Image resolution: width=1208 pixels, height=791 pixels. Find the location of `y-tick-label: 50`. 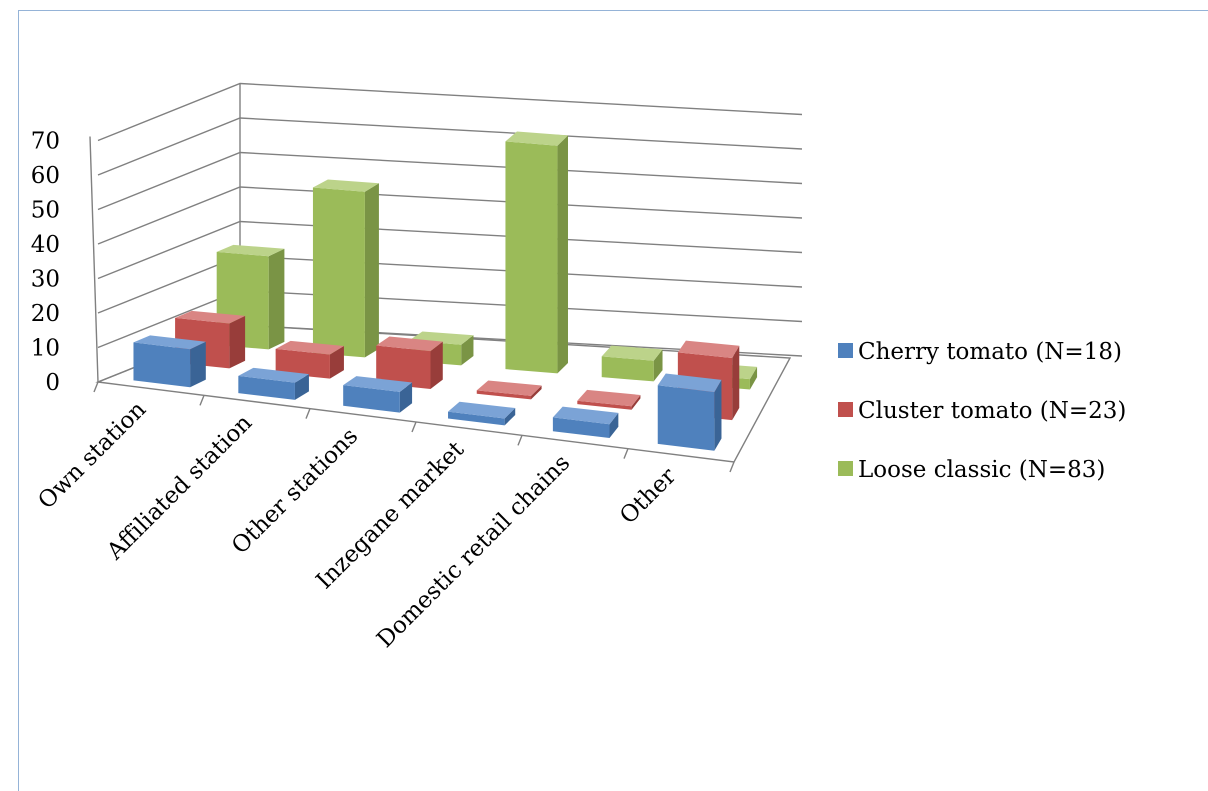

y-tick-label: 50 is located at coordinates (45, 211).